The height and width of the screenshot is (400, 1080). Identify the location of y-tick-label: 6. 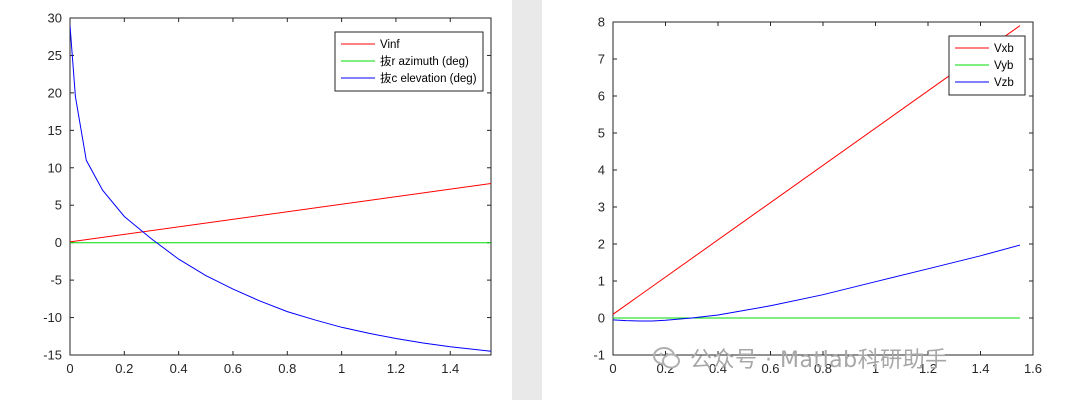
(601, 96).